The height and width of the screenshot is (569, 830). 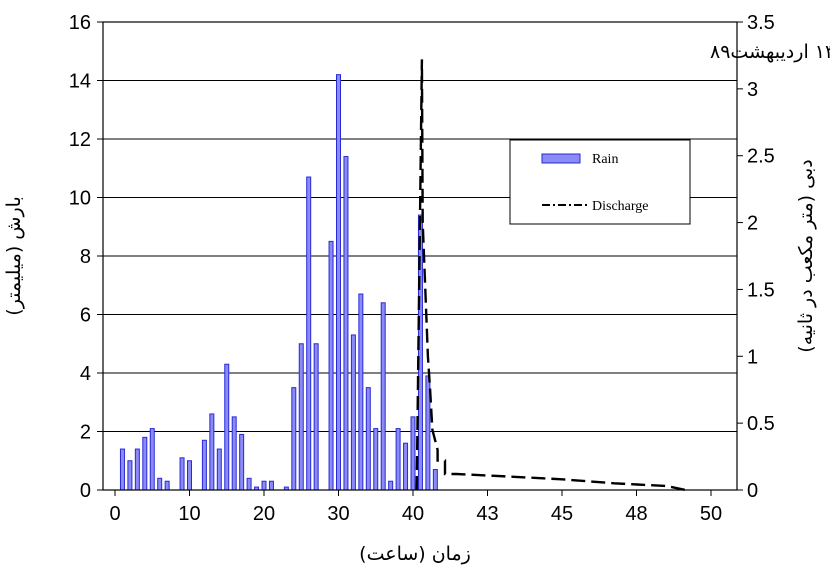 I want to click on y-right-tick-label: 1, so click(x=752, y=357).